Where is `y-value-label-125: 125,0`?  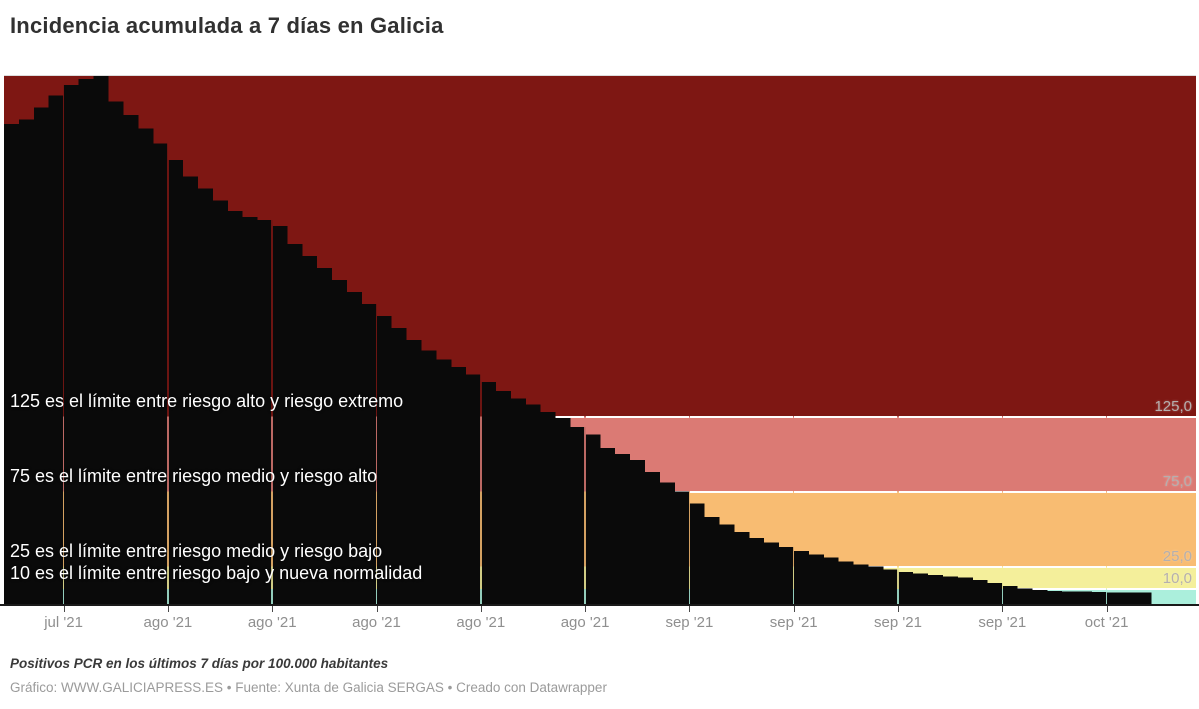
y-value-label-125: 125,0 is located at coordinates (1173, 406).